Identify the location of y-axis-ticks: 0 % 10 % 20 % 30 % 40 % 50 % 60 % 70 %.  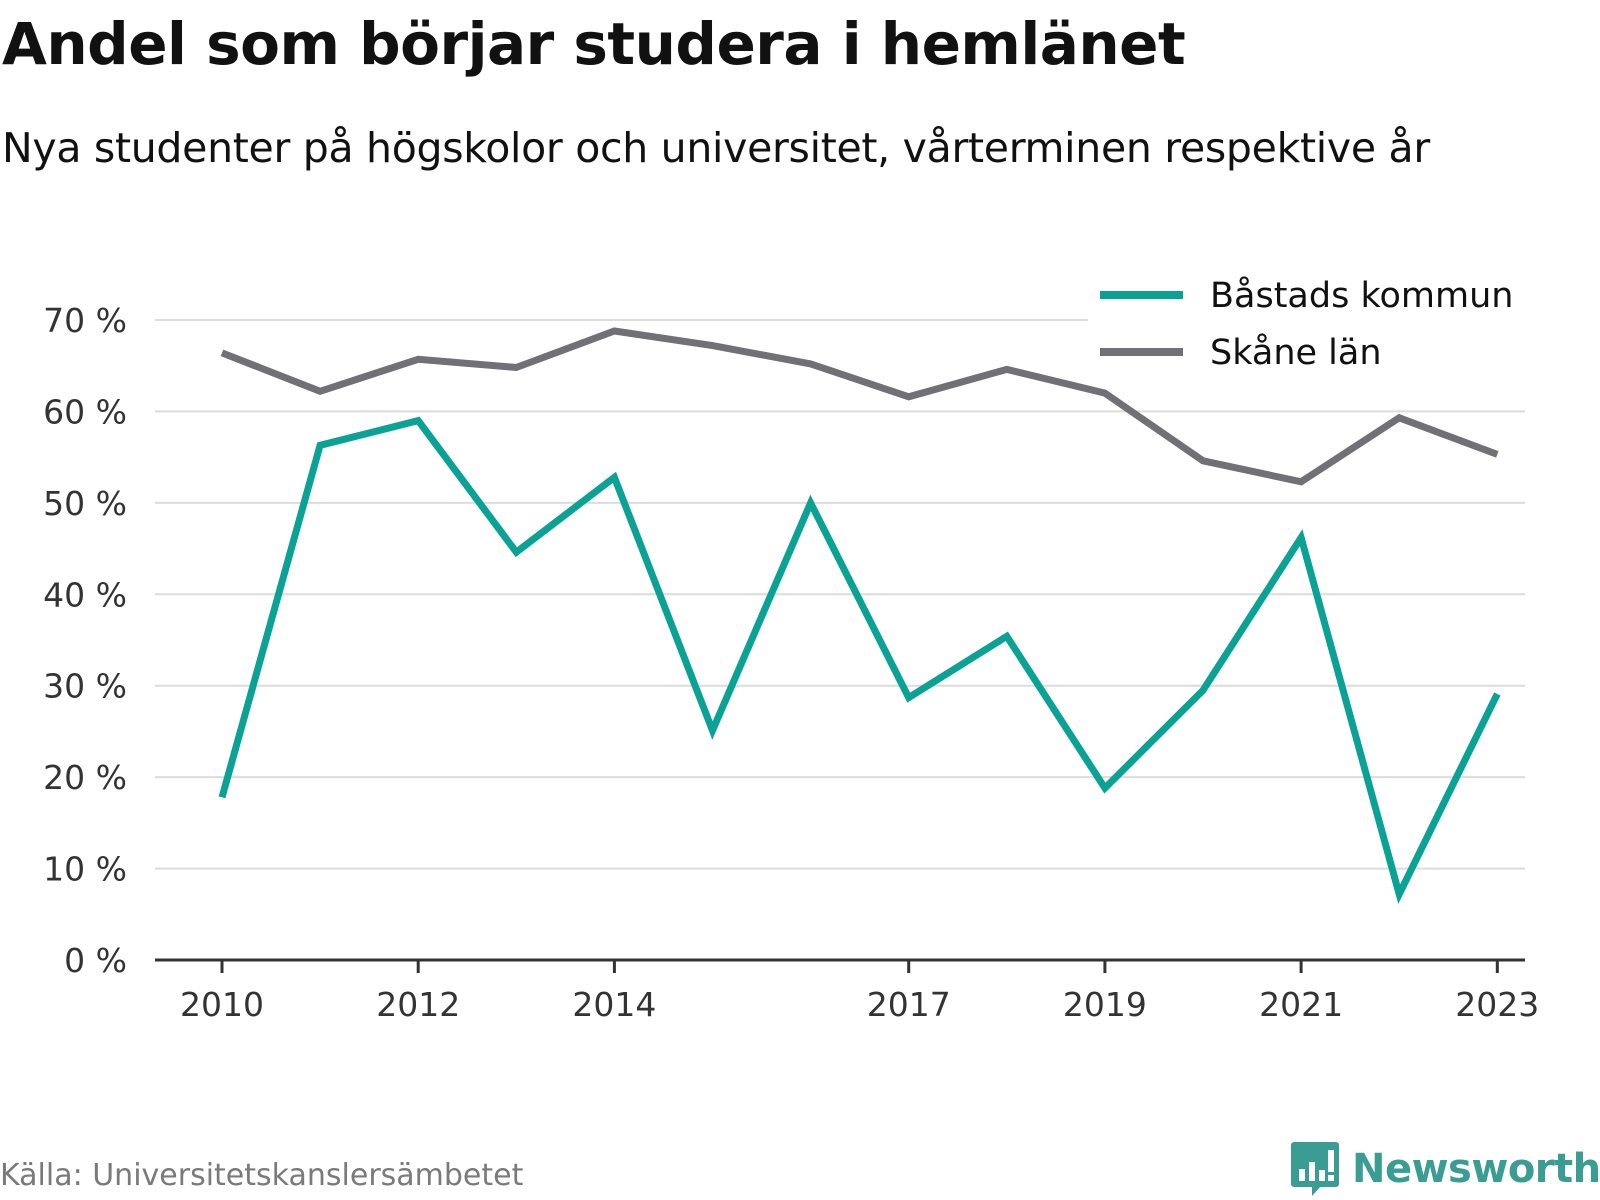
(85, 640).